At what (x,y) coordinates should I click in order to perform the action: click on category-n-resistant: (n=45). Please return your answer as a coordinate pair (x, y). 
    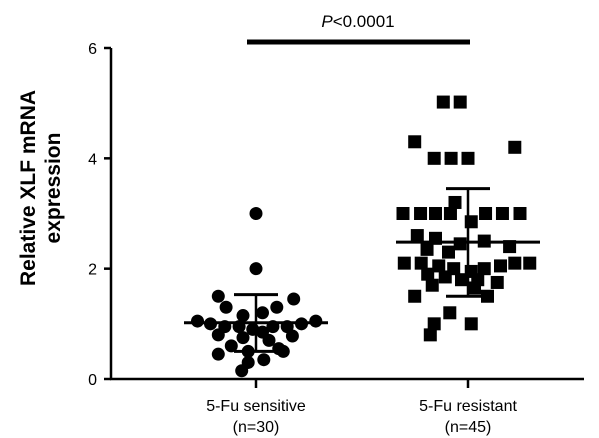
    Looking at the image, I should click on (468, 427).